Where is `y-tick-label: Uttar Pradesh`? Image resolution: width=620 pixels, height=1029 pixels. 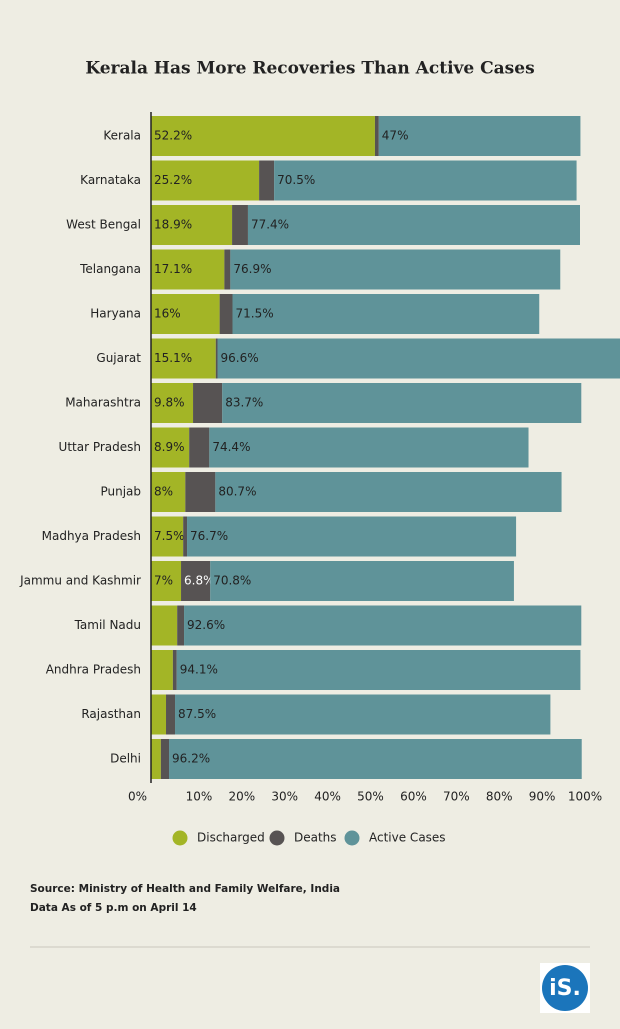
y-tick-label: Uttar Pradesh is located at coordinates (100, 447).